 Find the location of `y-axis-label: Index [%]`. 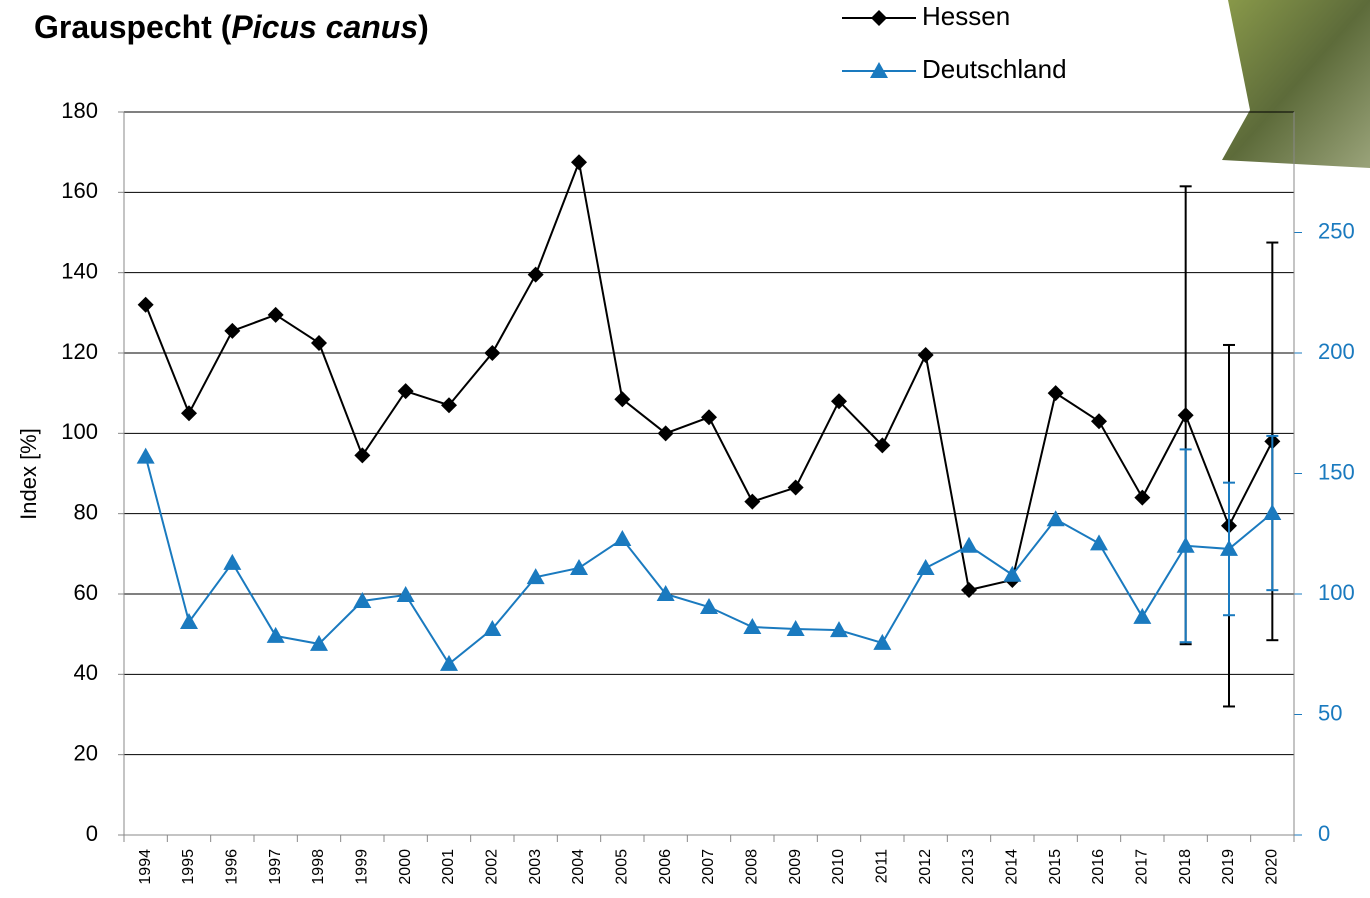

y-axis-label: Index [%] is located at coordinates (28, 474).